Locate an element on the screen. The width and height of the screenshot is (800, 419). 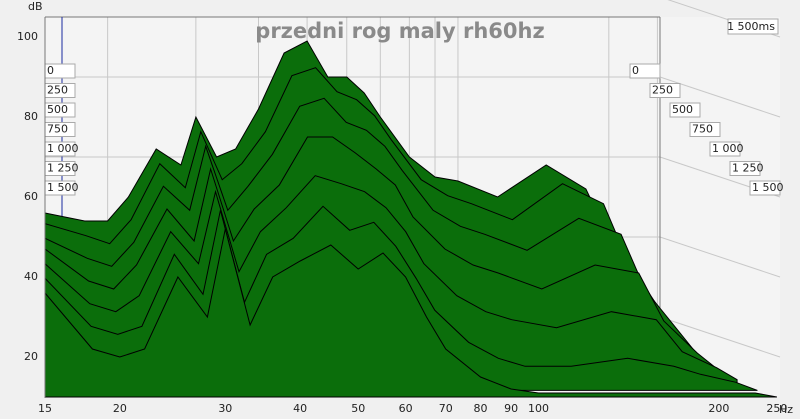
x-unit-label: Hz is located at coordinates (786, 409).